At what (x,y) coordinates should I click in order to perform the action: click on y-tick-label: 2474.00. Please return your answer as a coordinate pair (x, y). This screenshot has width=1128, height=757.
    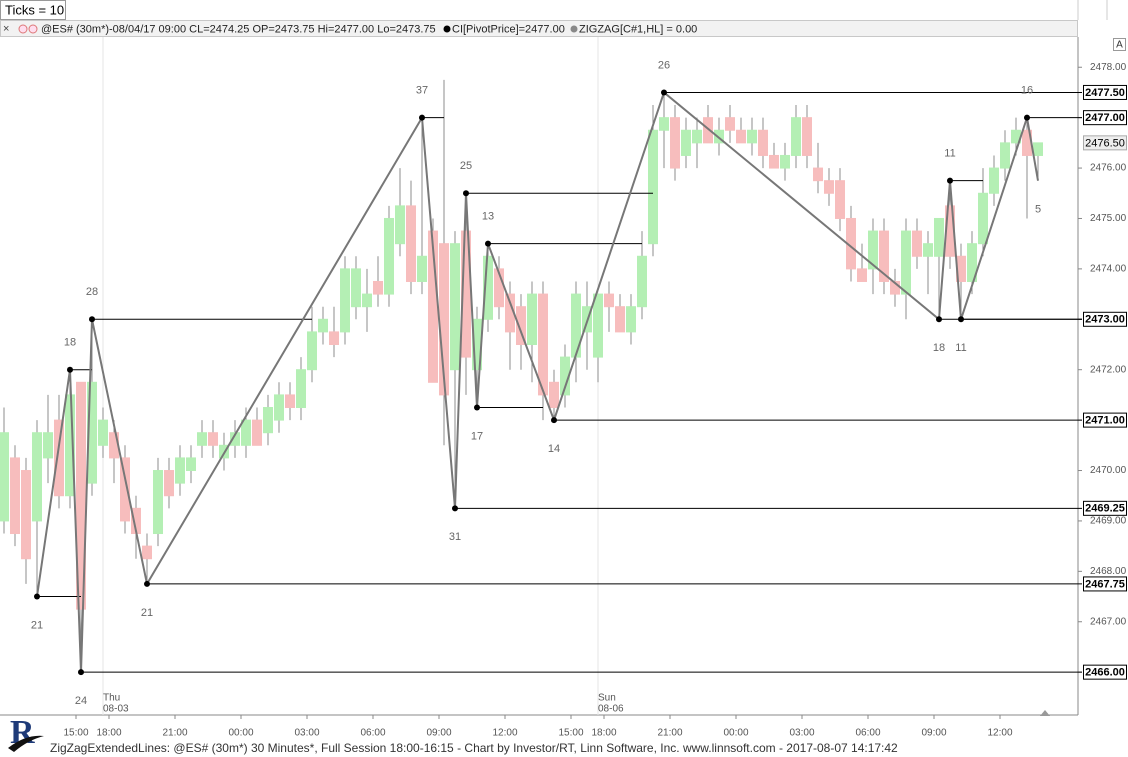
    Looking at the image, I should click on (1108, 269).